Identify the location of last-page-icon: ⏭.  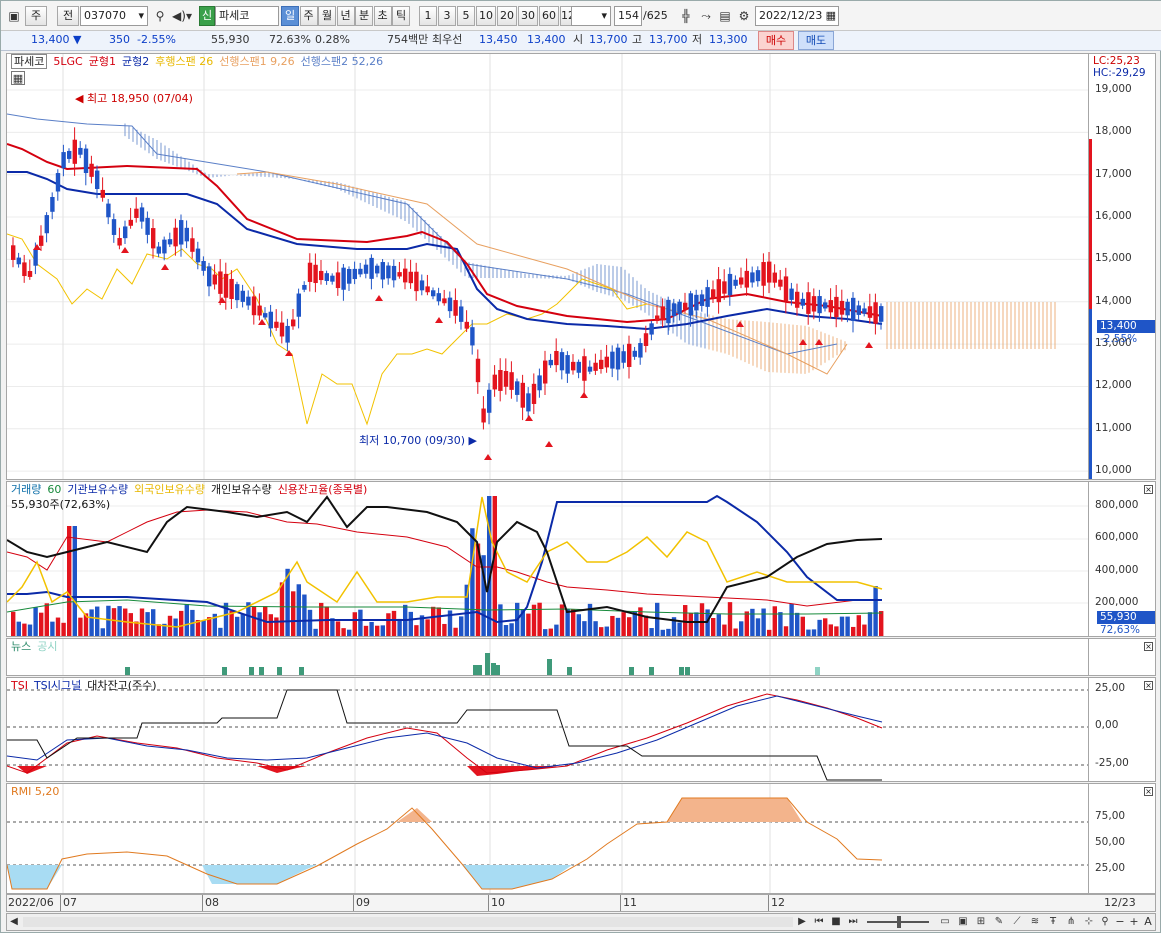
(853, 921).